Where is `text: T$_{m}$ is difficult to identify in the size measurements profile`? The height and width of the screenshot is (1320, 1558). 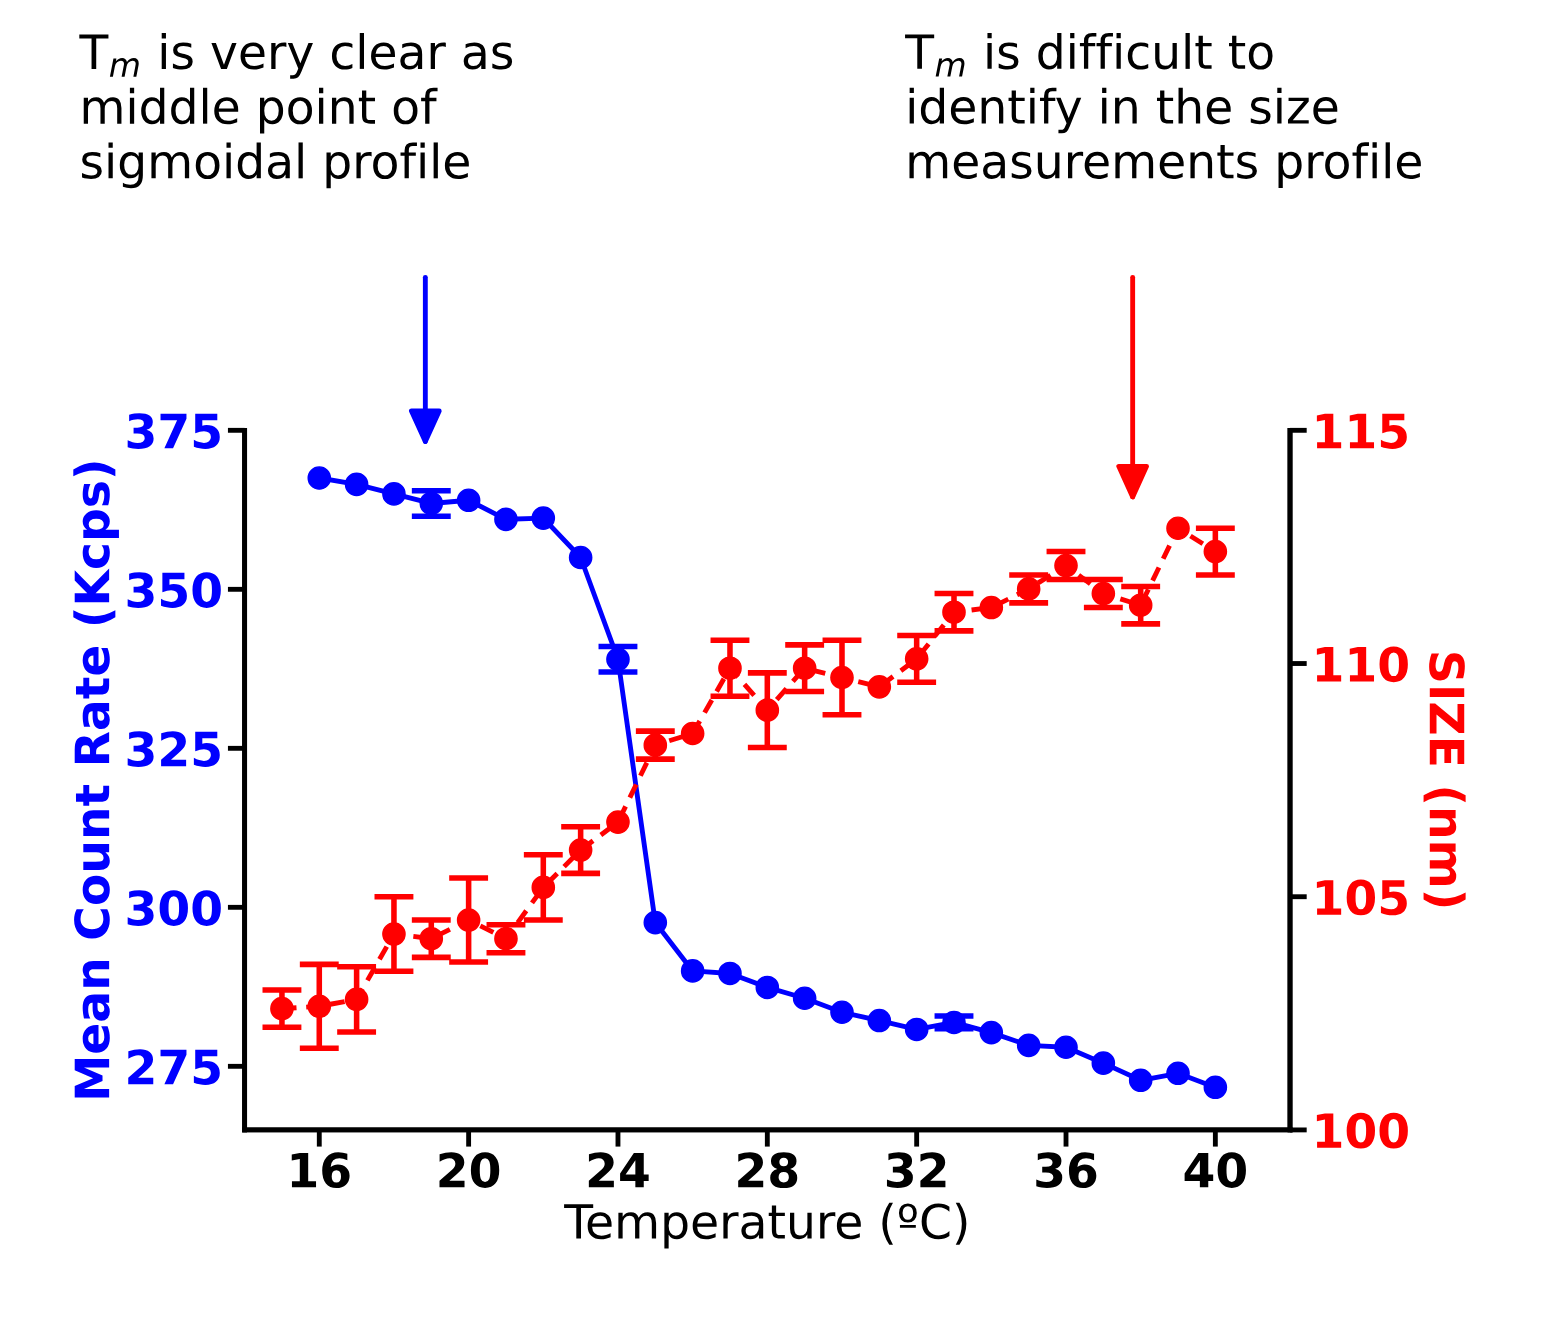 text: T$_{m}$ is difficult to identify in the size measurements profile is located at coordinates (1163, 110).